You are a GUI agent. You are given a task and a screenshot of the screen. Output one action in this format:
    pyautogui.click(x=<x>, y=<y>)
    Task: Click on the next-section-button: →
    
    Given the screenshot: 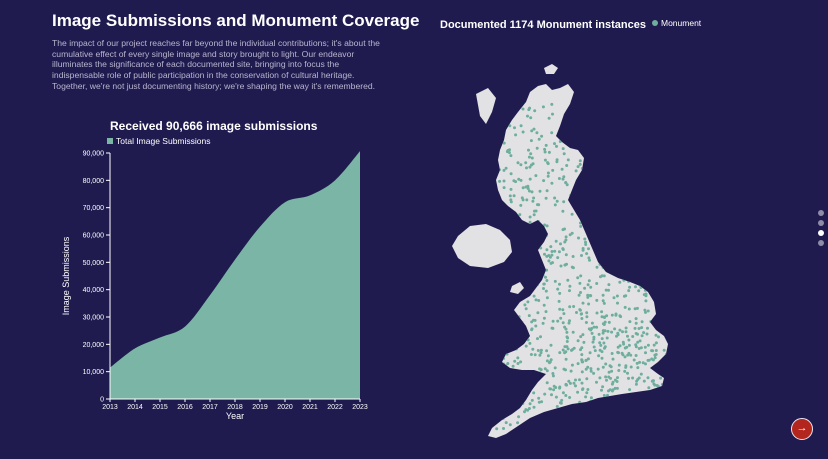 What is the action you would take?
    pyautogui.click(x=802, y=429)
    